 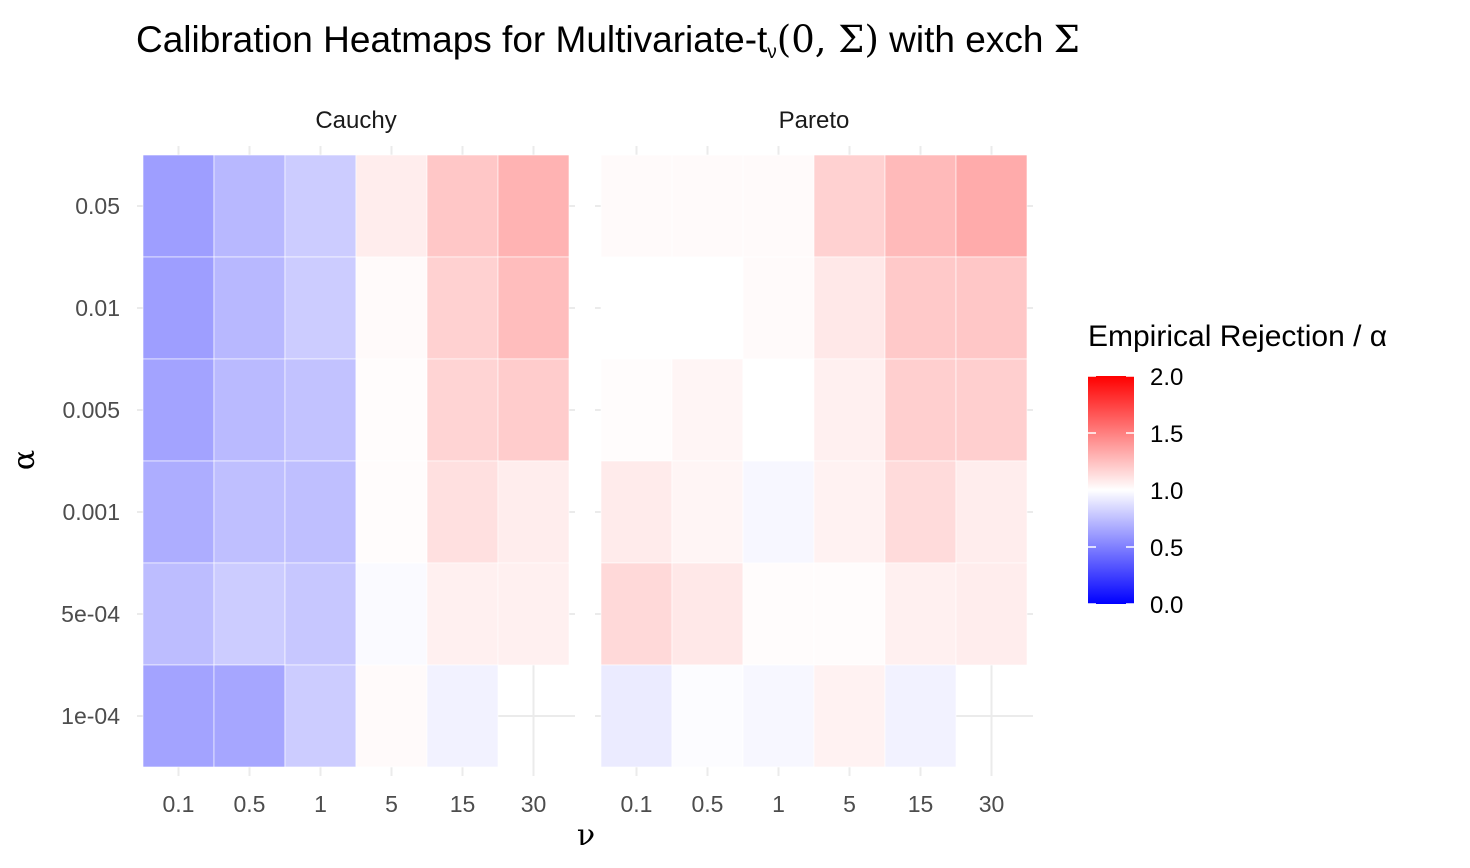 What do you see at coordinates (91, 410) in the screenshot?
I see `y-tick-label: 0.005` at bounding box center [91, 410].